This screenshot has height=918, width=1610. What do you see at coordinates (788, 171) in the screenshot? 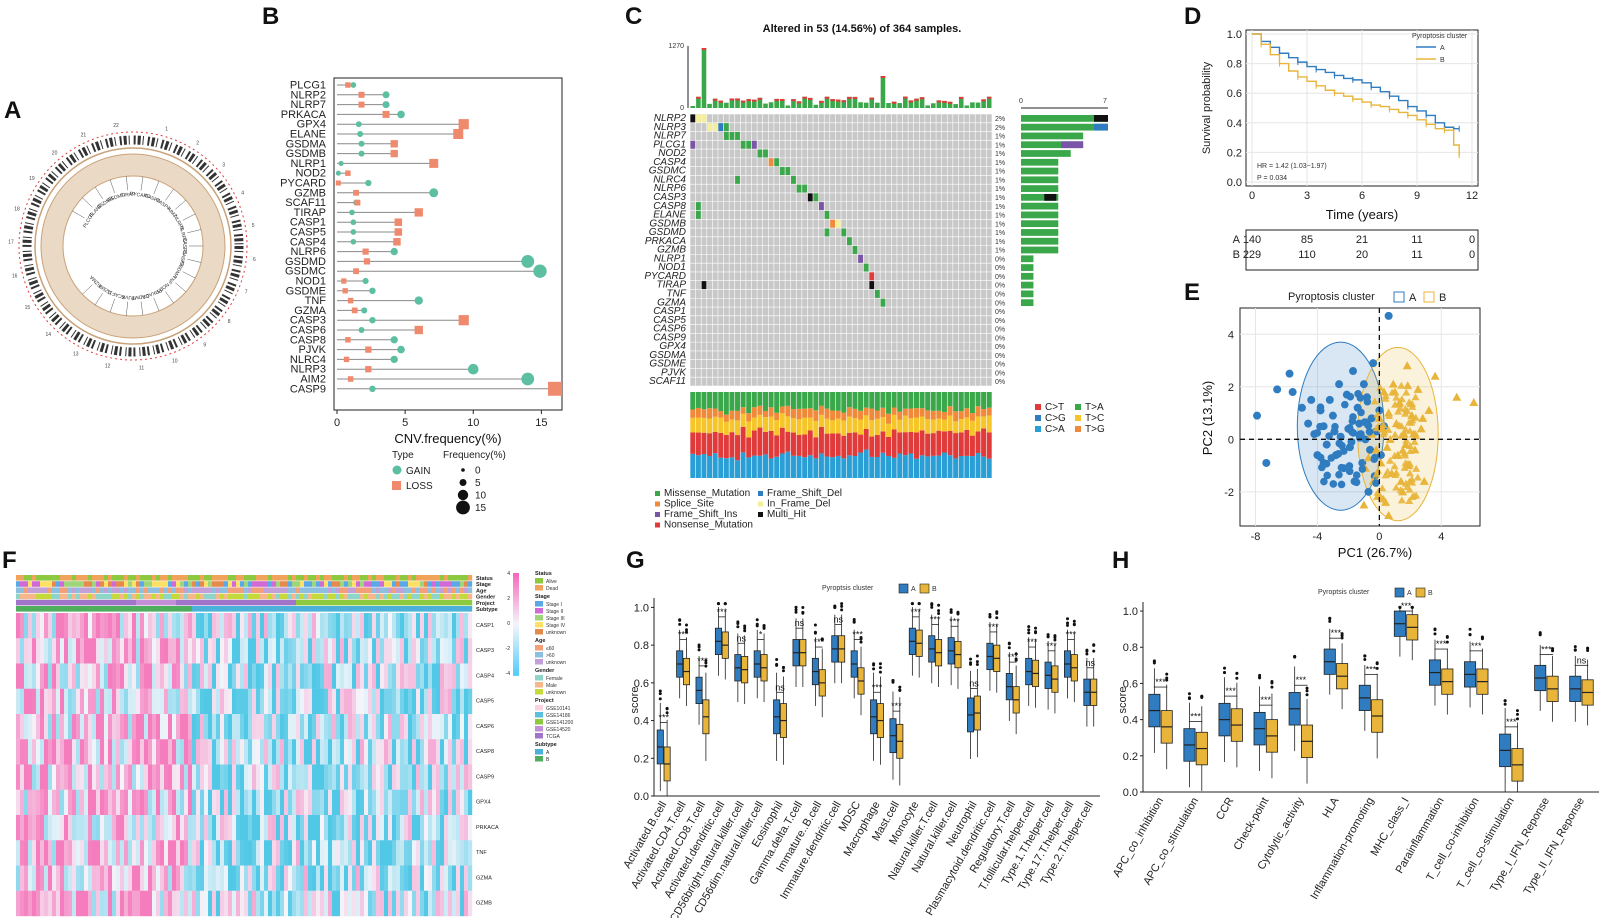
I see `mutation-cell` at bounding box center [788, 171].